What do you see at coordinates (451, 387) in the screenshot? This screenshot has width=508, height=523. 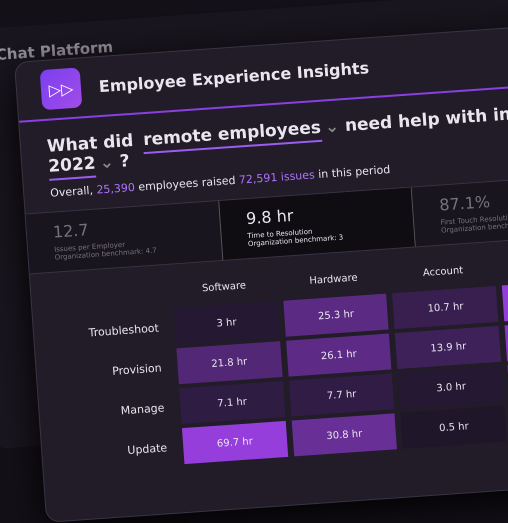 I see `heat-cell: 3.0 hr` at bounding box center [451, 387].